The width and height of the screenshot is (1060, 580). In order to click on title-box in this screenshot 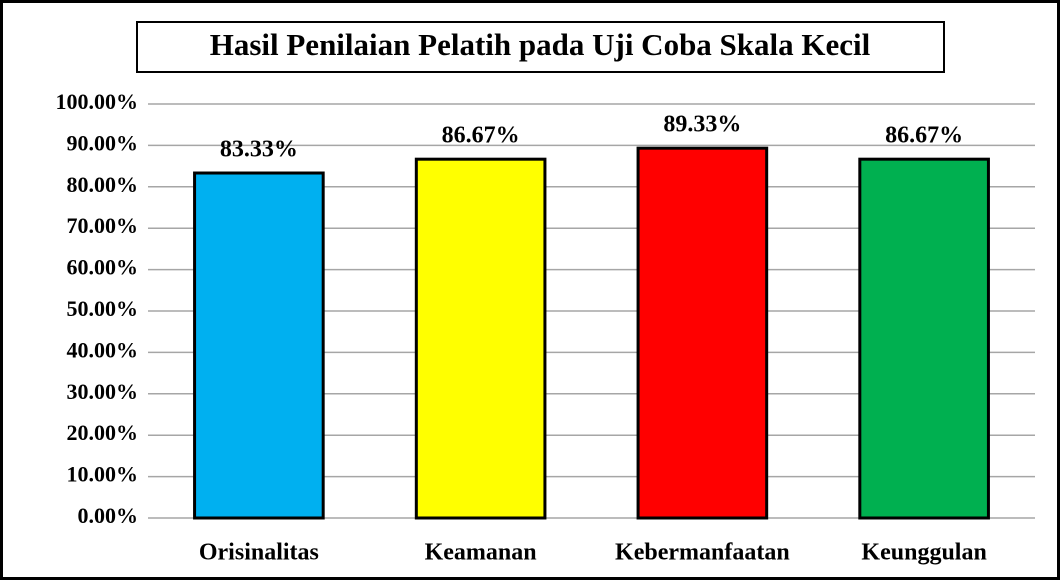, I will do `click(540, 47)`.